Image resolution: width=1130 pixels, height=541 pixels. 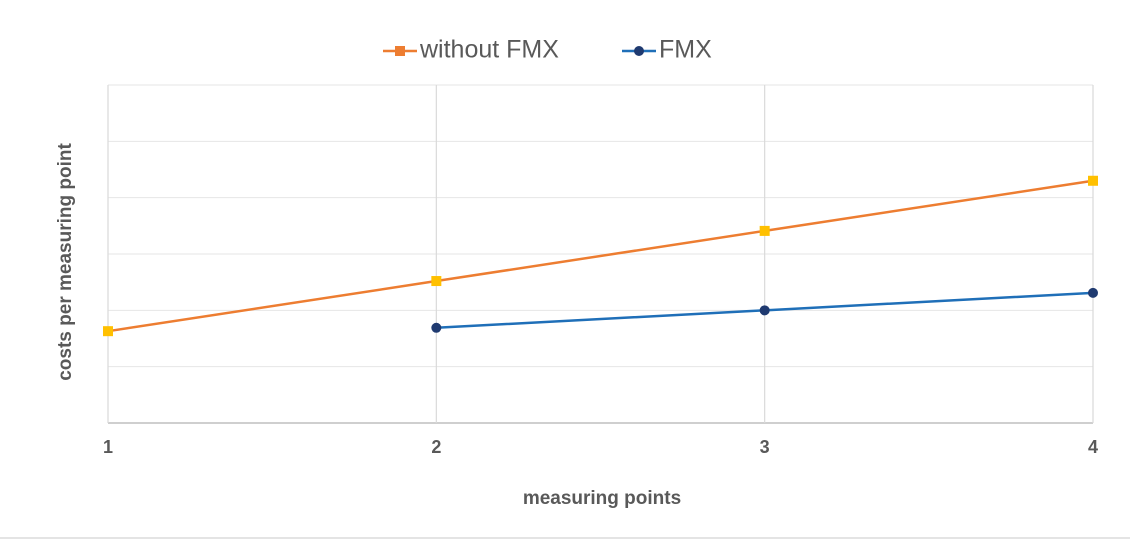 What do you see at coordinates (436, 447) in the screenshot?
I see `x-tick-label: 2` at bounding box center [436, 447].